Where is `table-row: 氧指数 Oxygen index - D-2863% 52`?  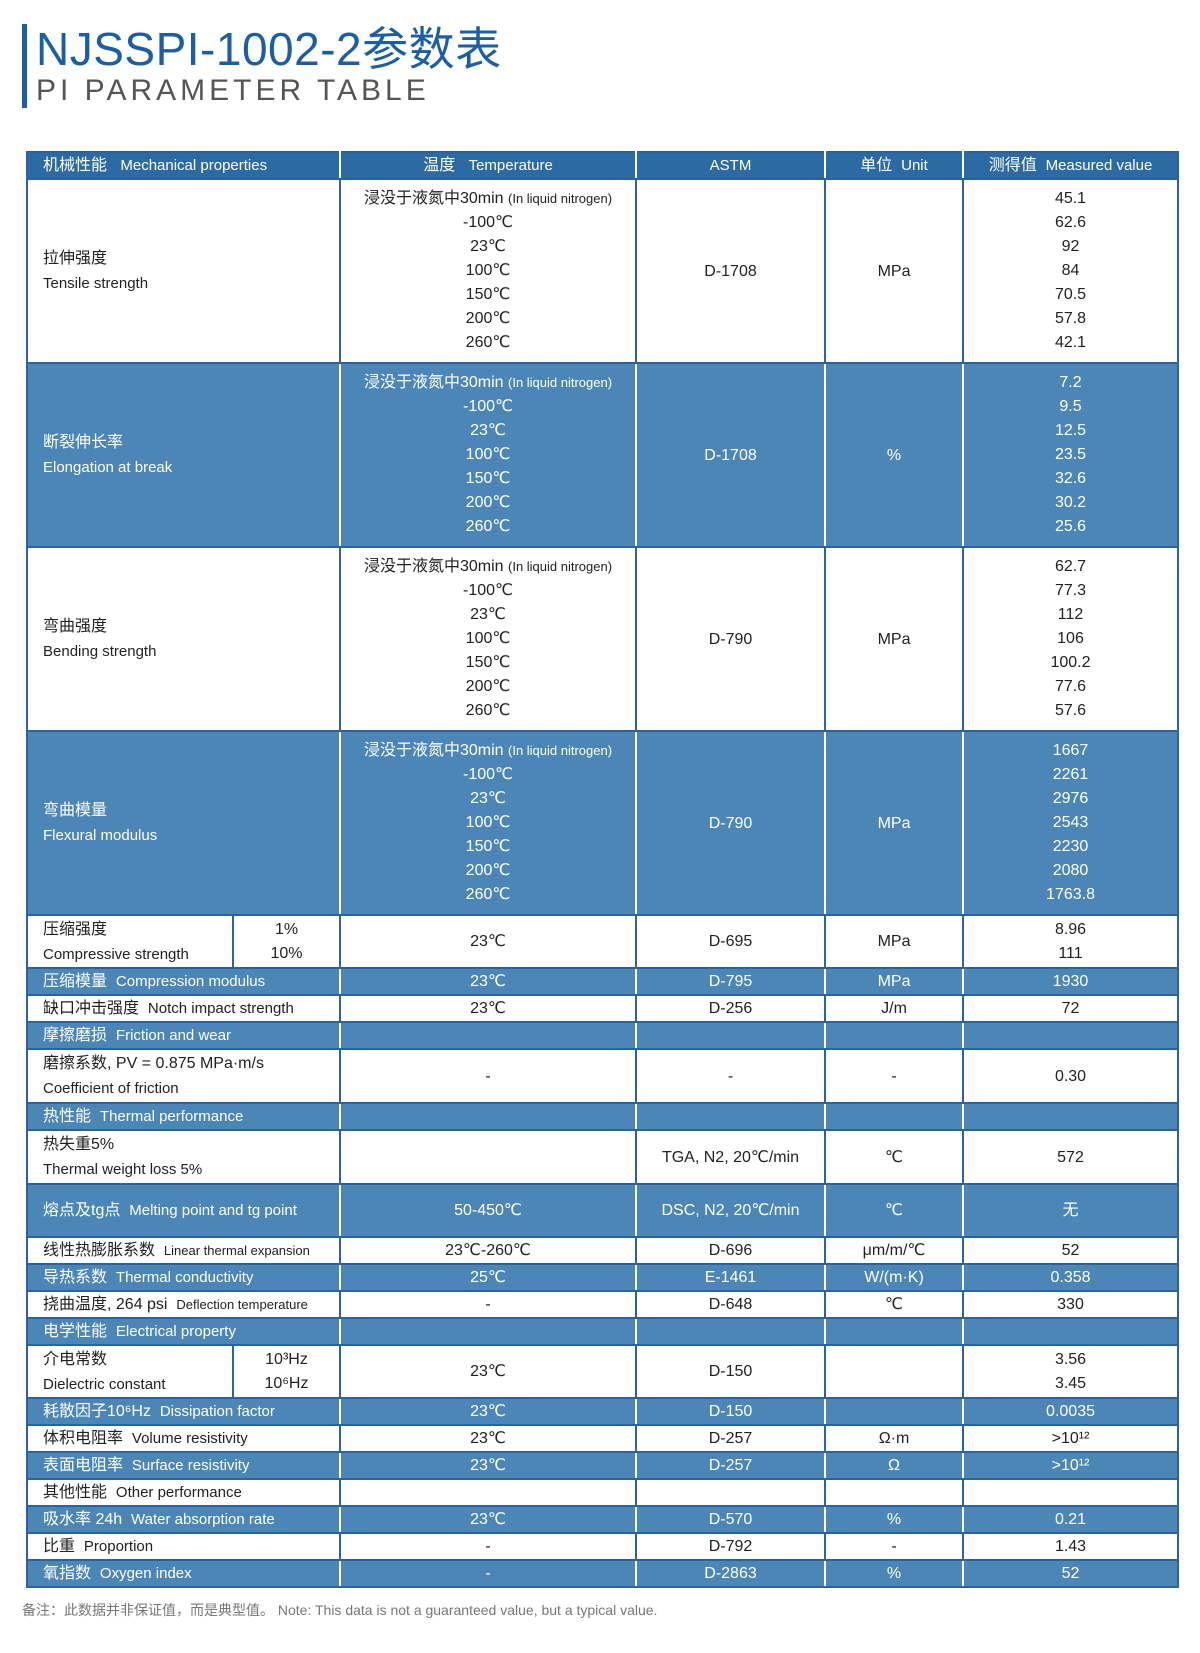 table-row: 氧指数 Oxygen index - D-2863% 52 is located at coordinates (602, 1573).